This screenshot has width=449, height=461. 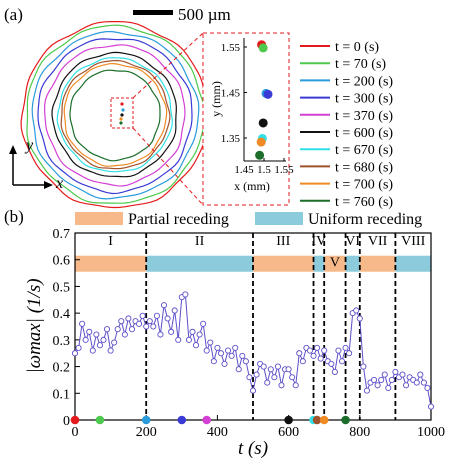 What do you see at coordinates (364, 81) in the screenshot?
I see `legend-entry: t = 200 (s)` at bounding box center [364, 81].